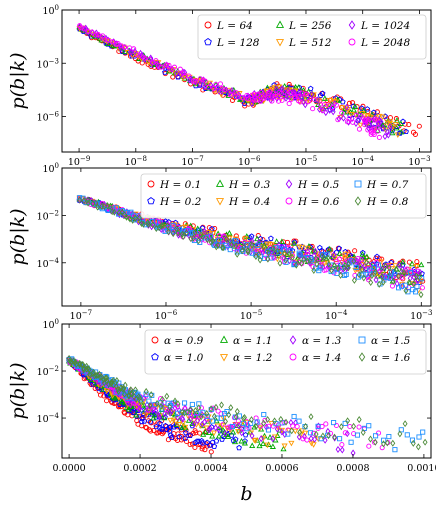 This screenshot has width=436, height=509. What do you see at coordinates (321, 358) in the screenshot?
I see `legend-label: α = 1.4` at bounding box center [321, 358].